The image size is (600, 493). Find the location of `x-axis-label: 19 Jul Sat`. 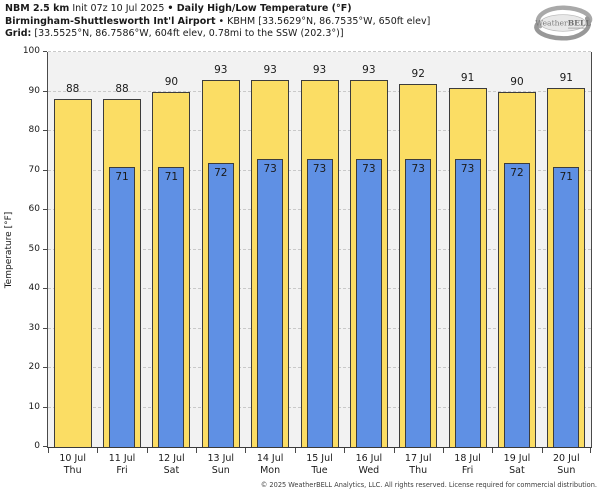

x-axis-label: 19 Jul Sat is located at coordinates (517, 465).